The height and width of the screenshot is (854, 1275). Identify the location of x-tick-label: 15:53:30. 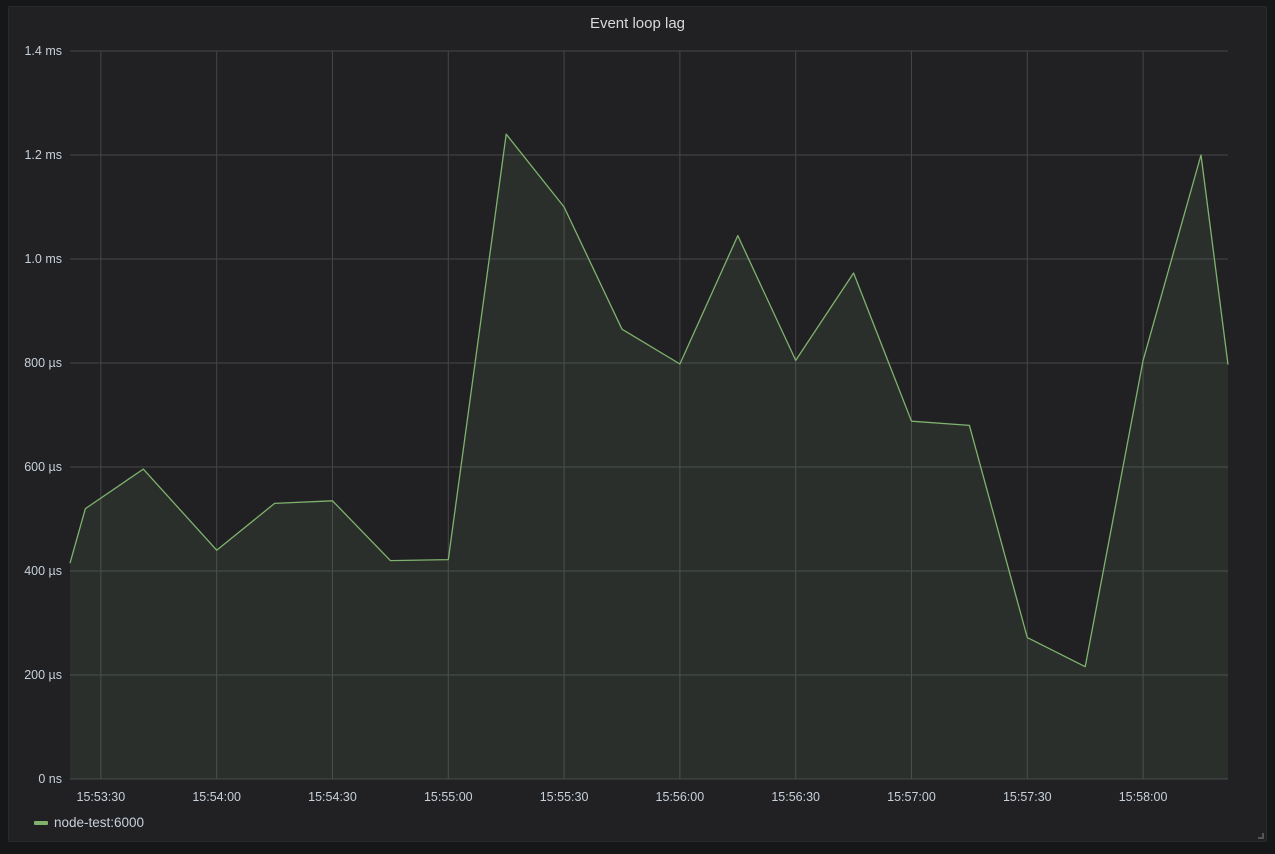
(101, 797).